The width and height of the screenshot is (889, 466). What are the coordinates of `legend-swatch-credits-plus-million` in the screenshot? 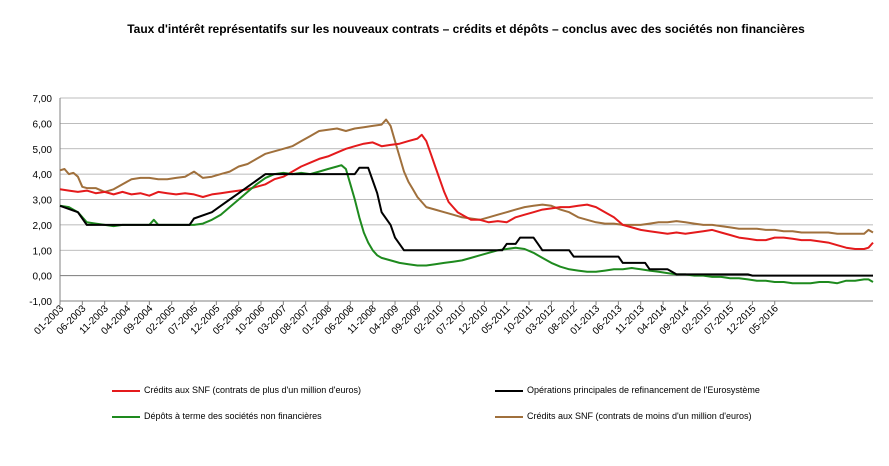 It's located at (126, 390).